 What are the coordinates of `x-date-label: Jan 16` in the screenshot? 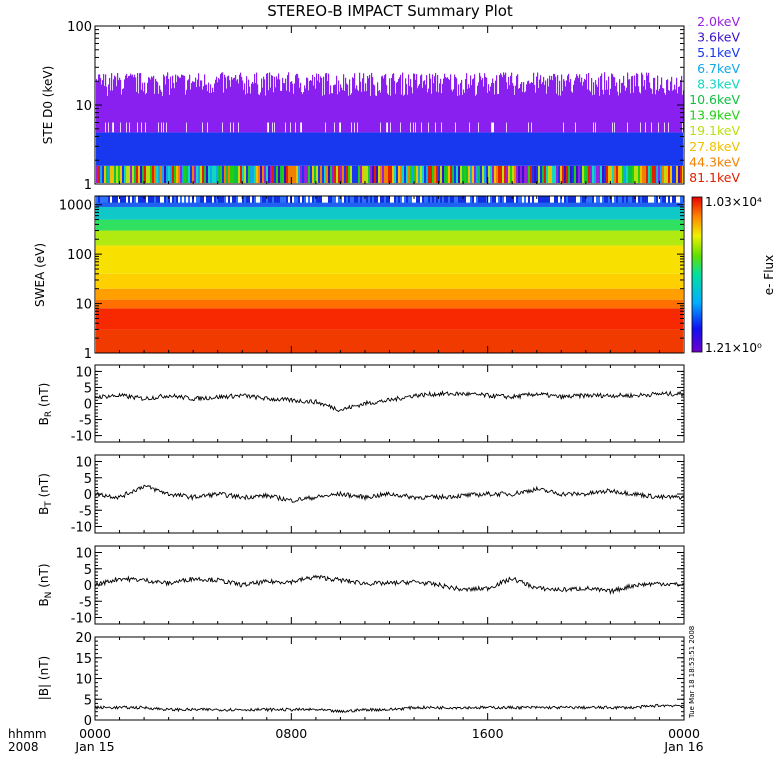 It's located at (683, 746).